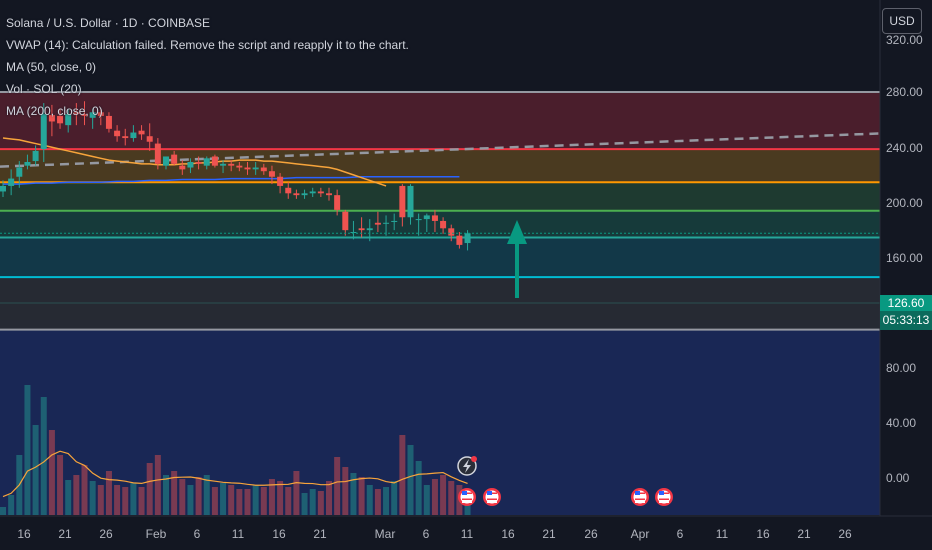  I want to click on currency-button: USD, so click(902, 21).